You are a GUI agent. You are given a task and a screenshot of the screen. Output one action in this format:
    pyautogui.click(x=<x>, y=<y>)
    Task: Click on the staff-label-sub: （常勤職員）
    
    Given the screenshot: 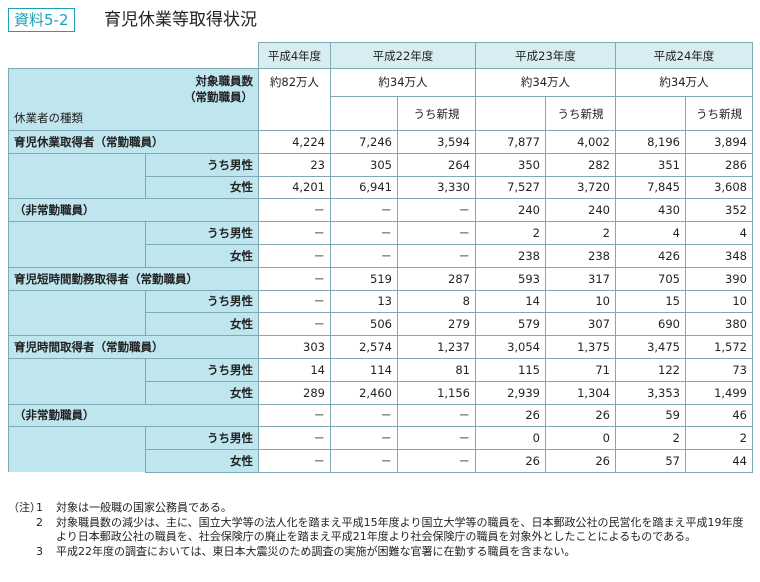 What is the action you would take?
    pyautogui.click(x=218, y=97)
    